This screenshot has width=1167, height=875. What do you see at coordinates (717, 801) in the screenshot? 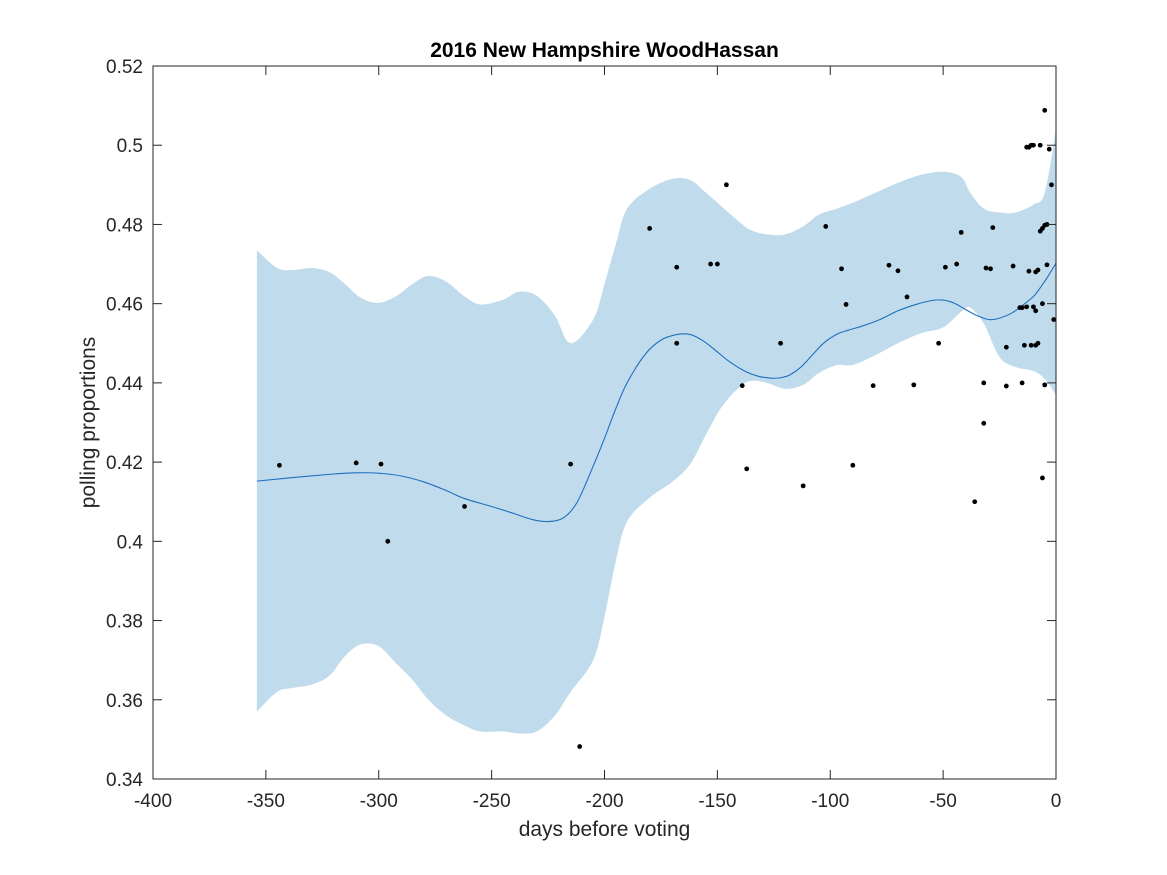
I see `x-tick-label: -150` at bounding box center [717, 801].